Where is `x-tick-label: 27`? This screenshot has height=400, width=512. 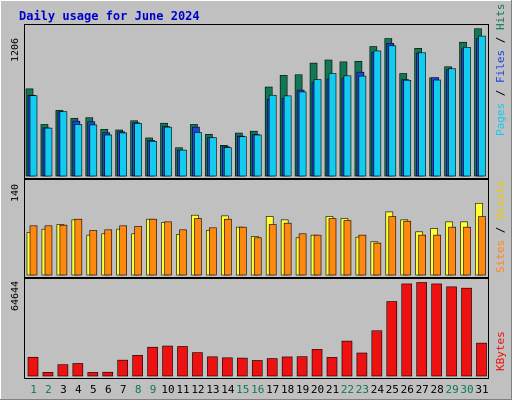
x-tick-label: 27 is located at coordinates (422, 389).